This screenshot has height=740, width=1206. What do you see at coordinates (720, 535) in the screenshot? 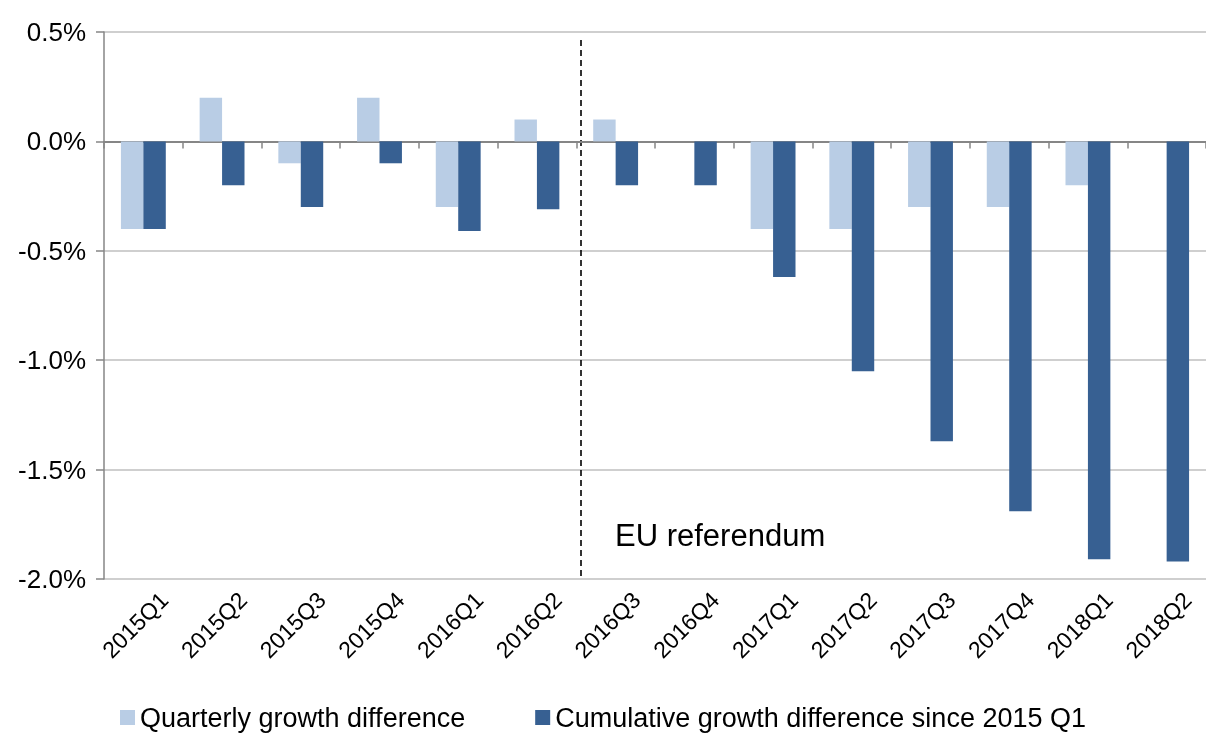
I see `ref-line-label: EU referendum` at bounding box center [720, 535].